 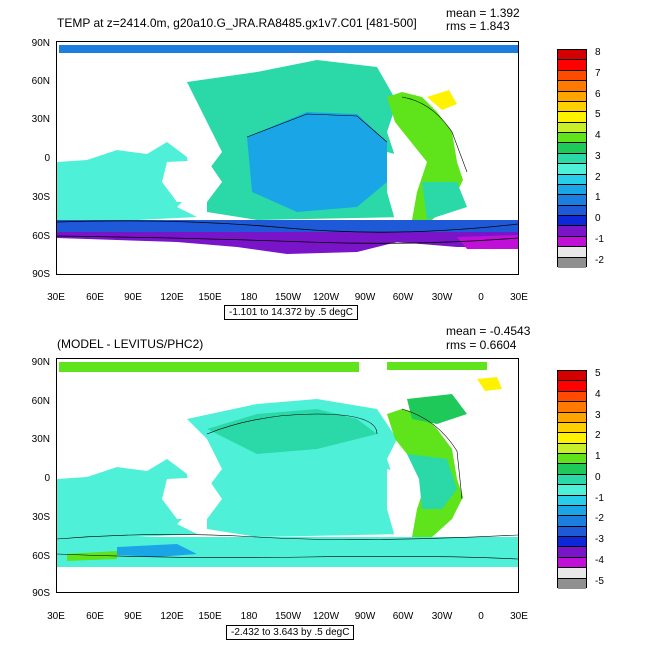 I want to click on pacific-deep-region, so click(x=317, y=162).